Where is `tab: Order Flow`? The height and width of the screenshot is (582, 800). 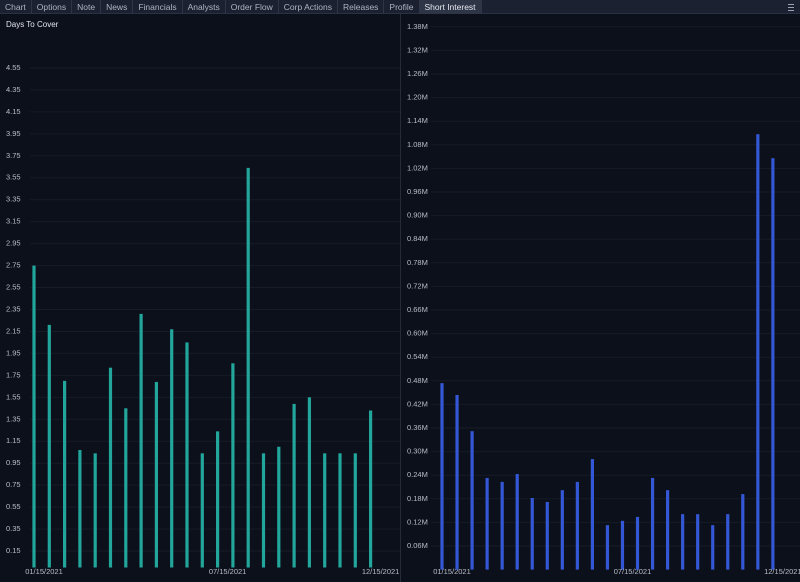 tab: Order Flow is located at coordinates (252, 7).